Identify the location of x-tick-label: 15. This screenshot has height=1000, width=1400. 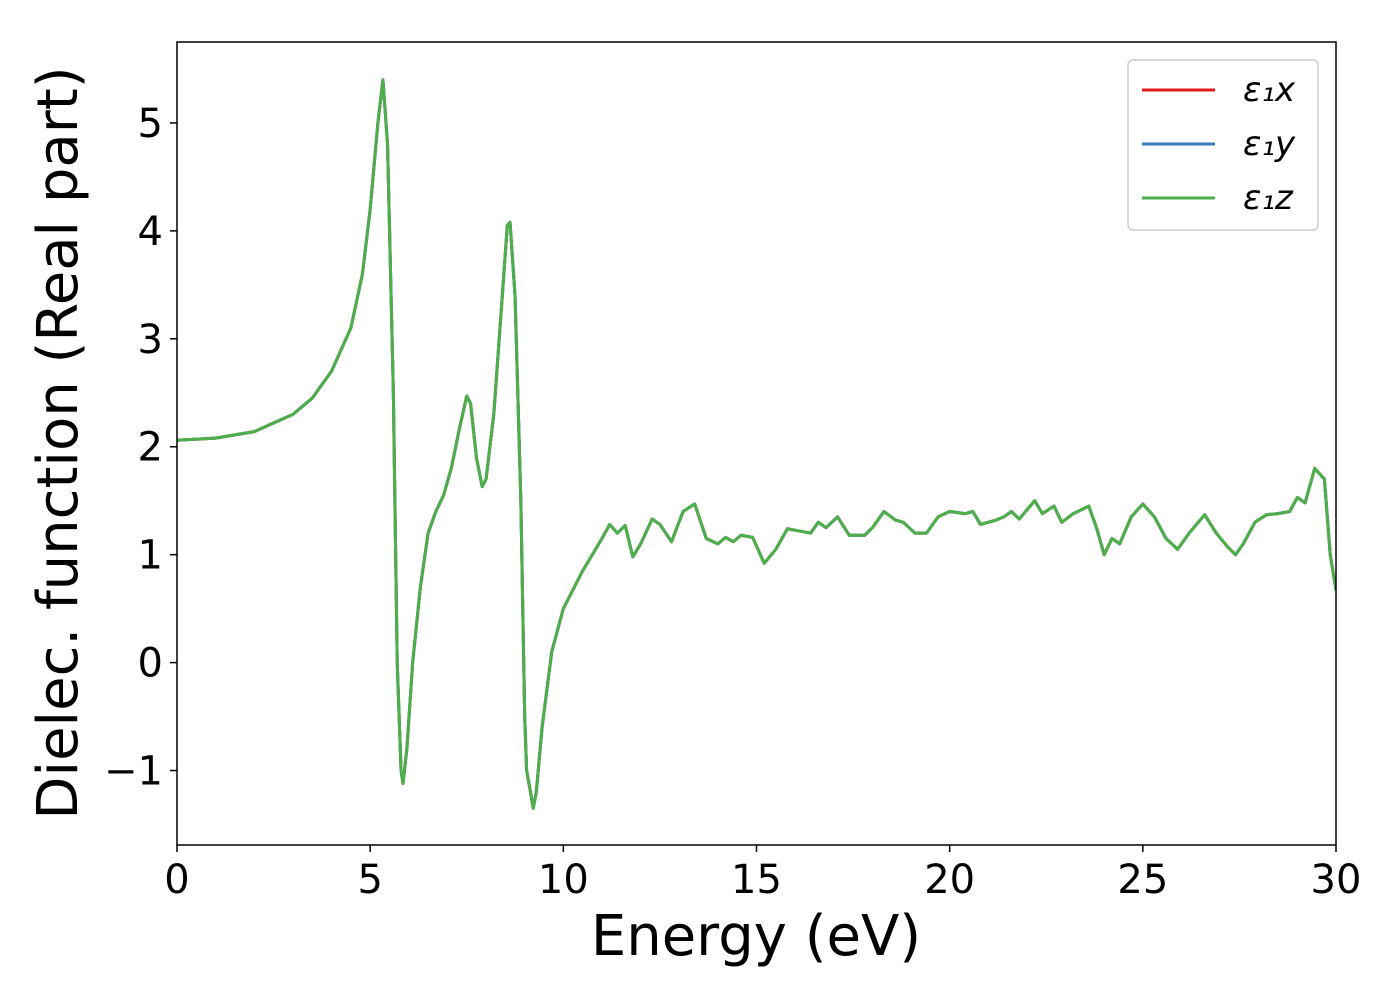
(756, 880).